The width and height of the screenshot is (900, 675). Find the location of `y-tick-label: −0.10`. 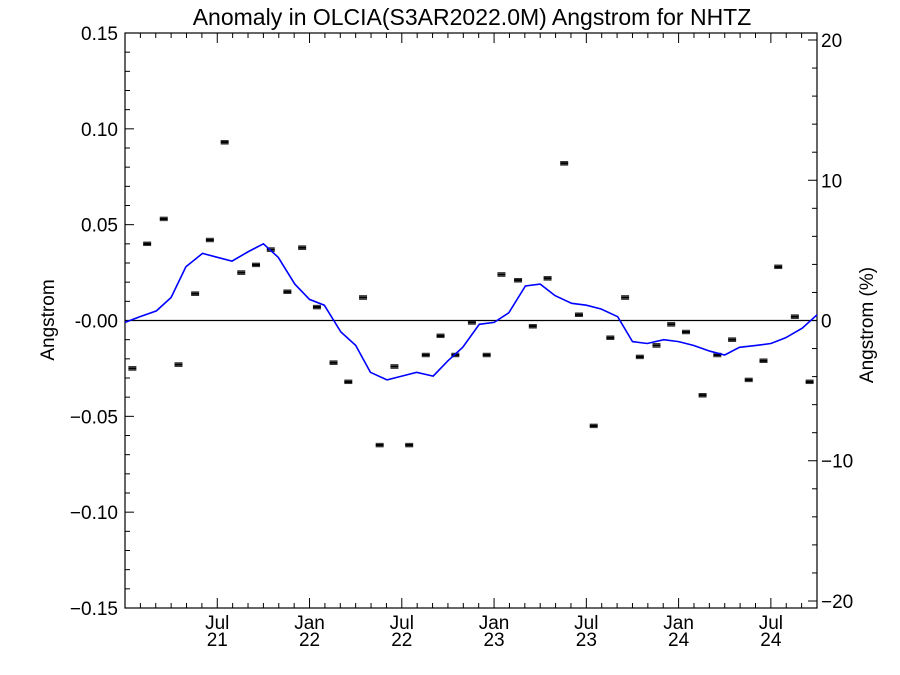

y-tick-label: −0.10 is located at coordinates (94, 513).